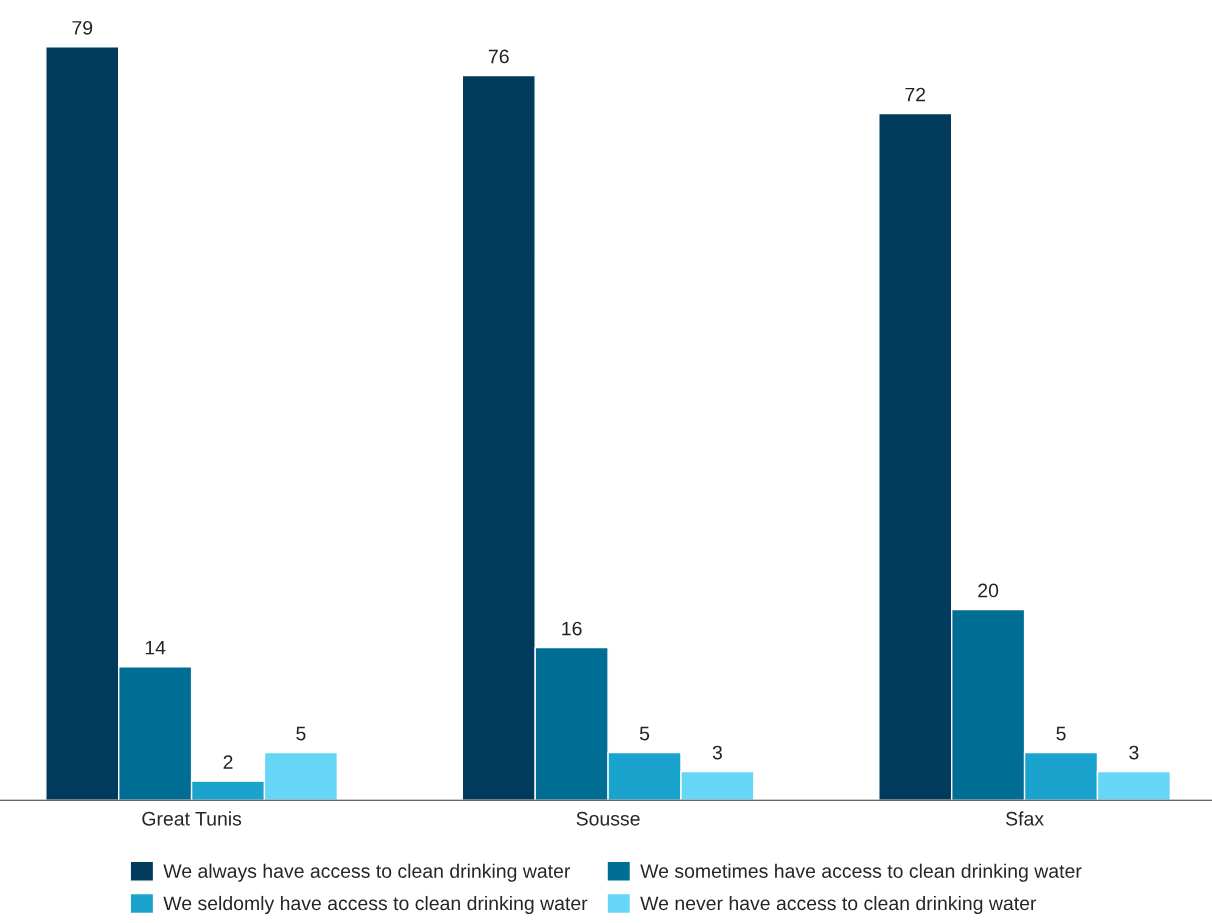 The width and height of the screenshot is (1212, 923). Describe the element at coordinates (1025, 818) in the screenshot. I see `x-tick-label: Sfax` at that location.